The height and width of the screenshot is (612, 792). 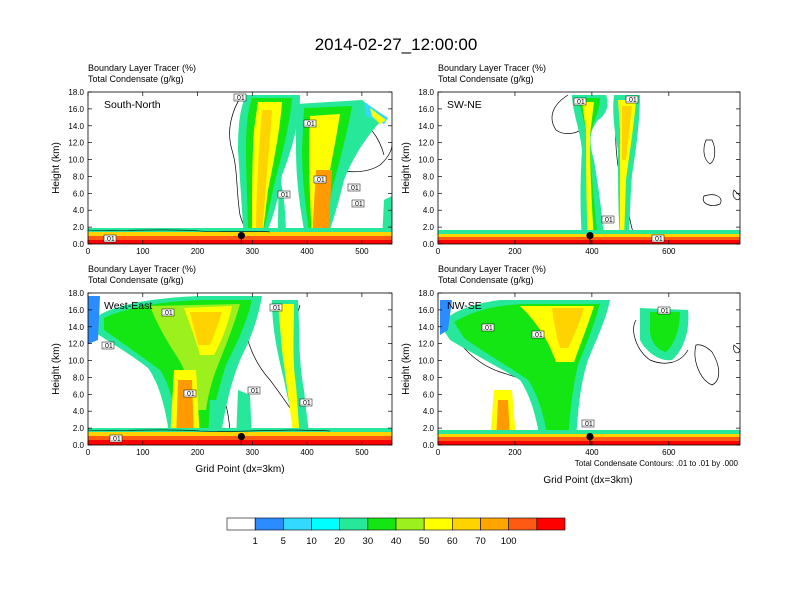 I want to click on colorbar-label: 1, so click(x=255, y=541).